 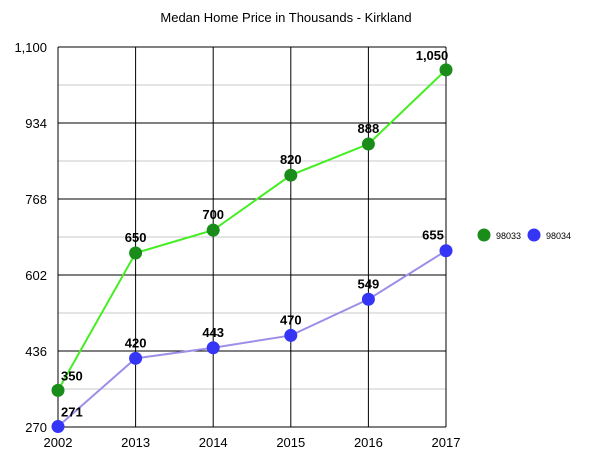 What do you see at coordinates (136, 237) in the screenshot?
I see `data-label: 650` at bounding box center [136, 237].